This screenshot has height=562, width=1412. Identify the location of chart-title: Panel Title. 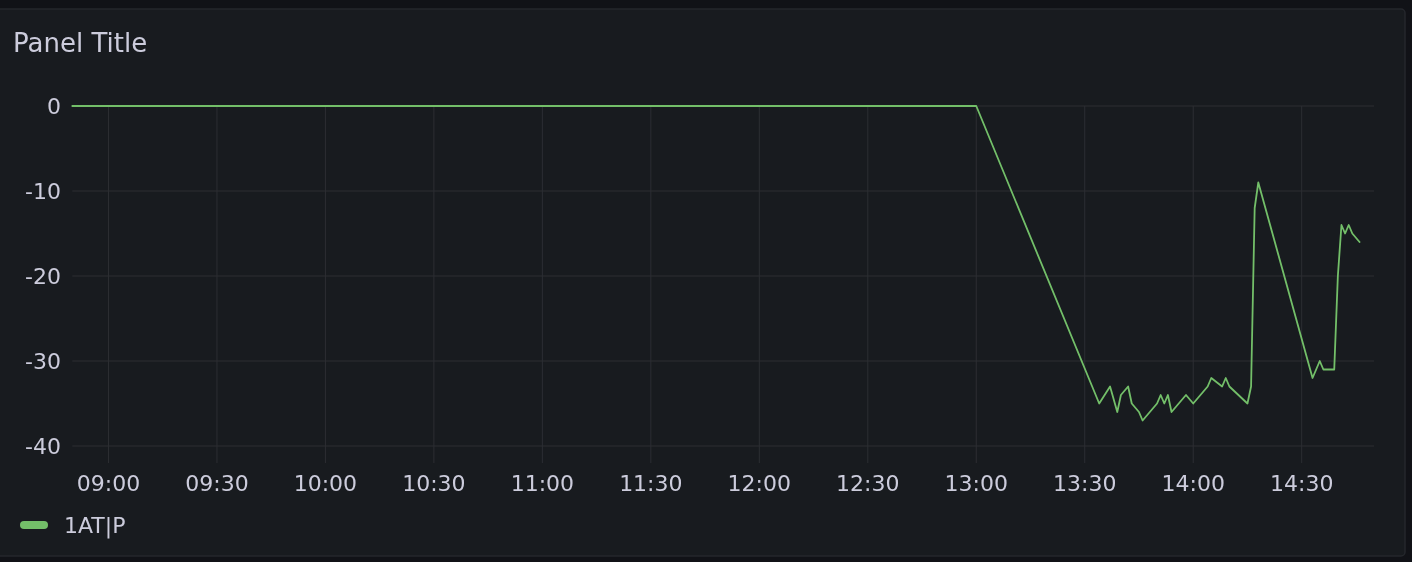
(80, 43).